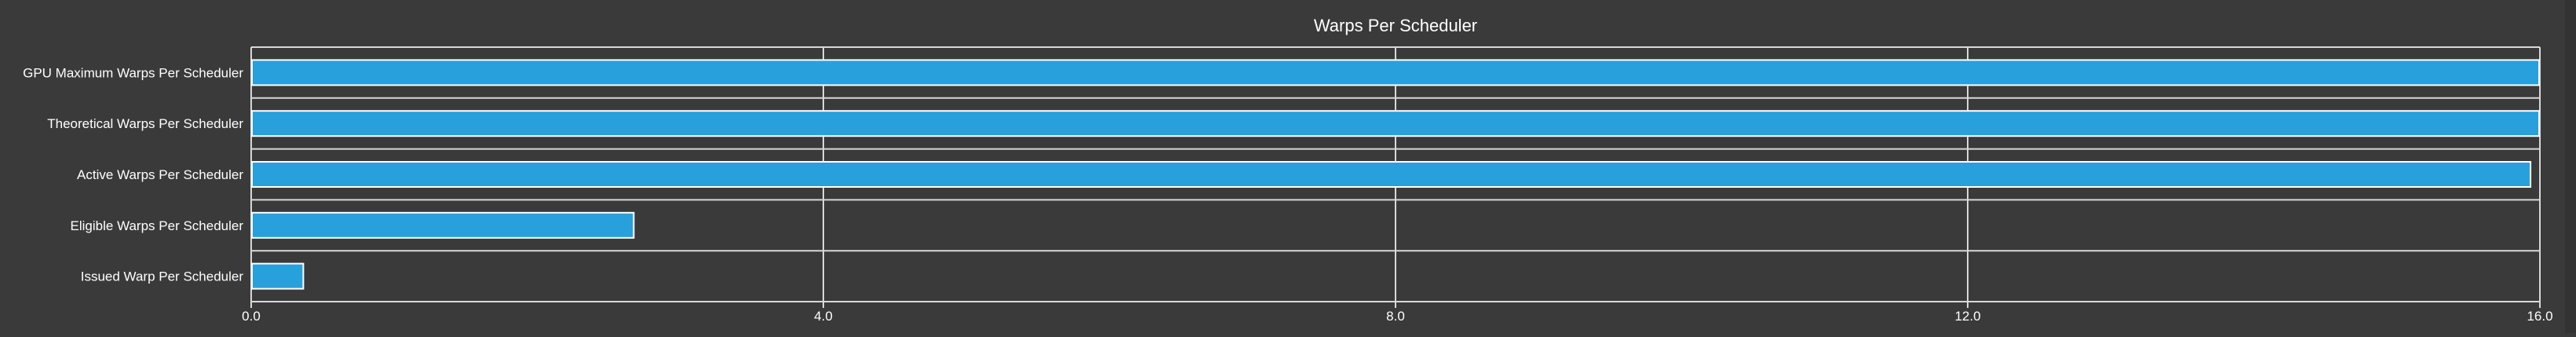 Image resolution: width=2576 pixels, height=337 pixels. I want to click on category-label: Issued Warp Per Scheduler, so click(162, 276).